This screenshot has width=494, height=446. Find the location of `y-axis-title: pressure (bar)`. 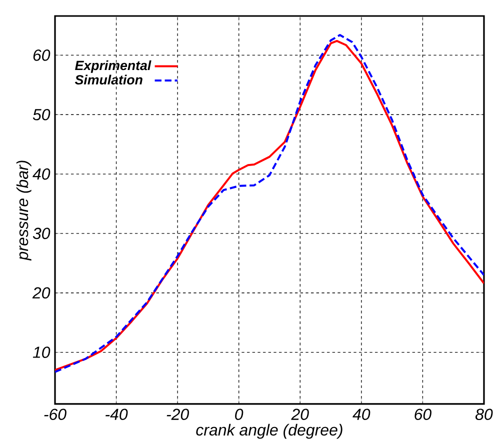

y-axis-title: pressure (bar) is located at coordinates (24, 210).